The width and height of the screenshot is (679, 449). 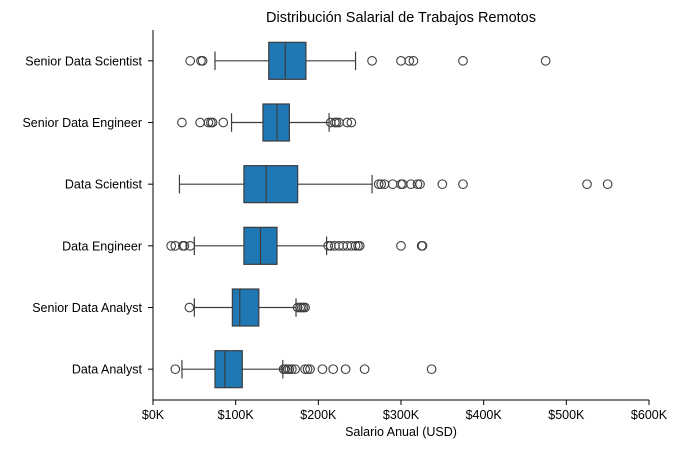 I want to click on x-tick-label: $600K, so click(x=649, y=415).